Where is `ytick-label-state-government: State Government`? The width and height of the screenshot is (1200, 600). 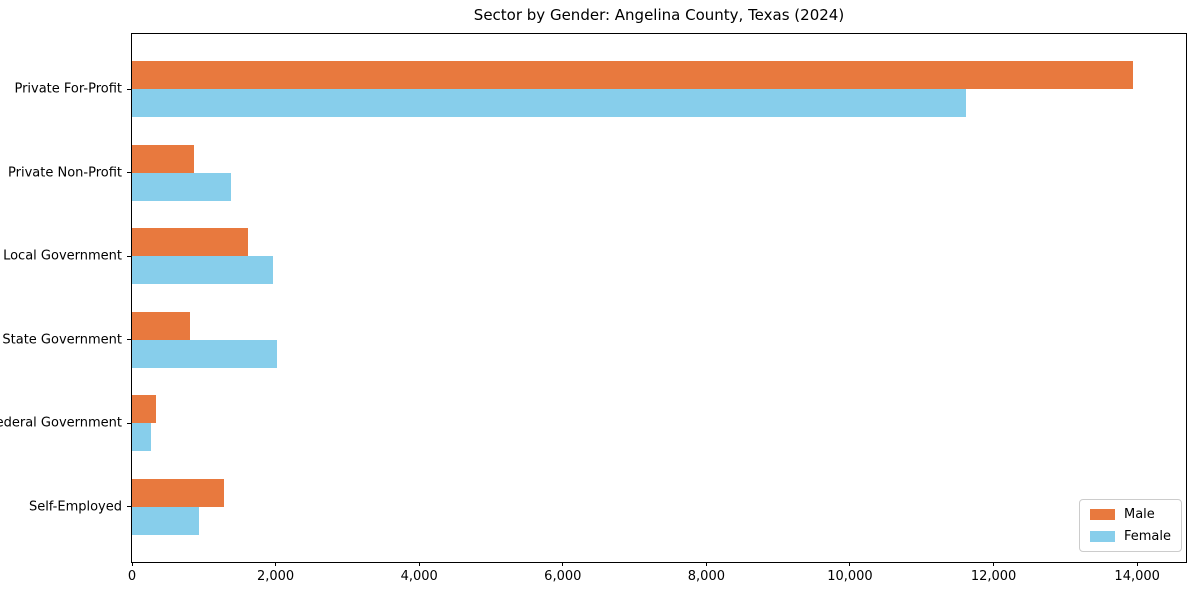 ytick-label-state-government: State Government is located at coordinates (62, 340).